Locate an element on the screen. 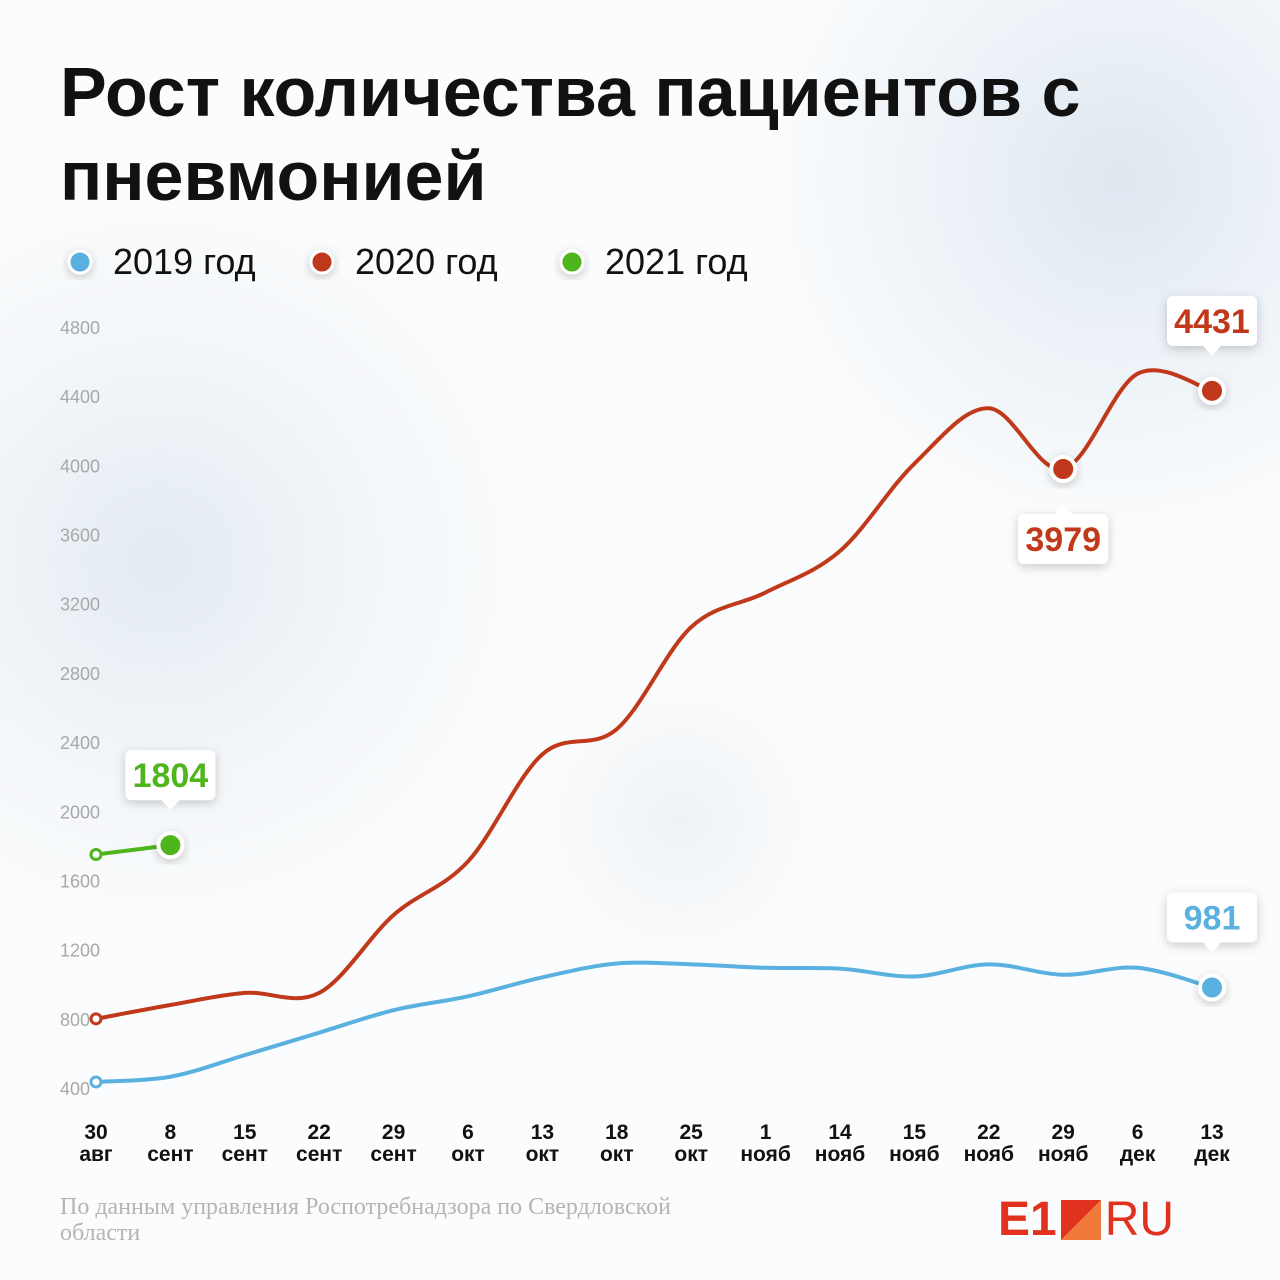  logo-left: E1 is located at coordinates (1027, 1219).